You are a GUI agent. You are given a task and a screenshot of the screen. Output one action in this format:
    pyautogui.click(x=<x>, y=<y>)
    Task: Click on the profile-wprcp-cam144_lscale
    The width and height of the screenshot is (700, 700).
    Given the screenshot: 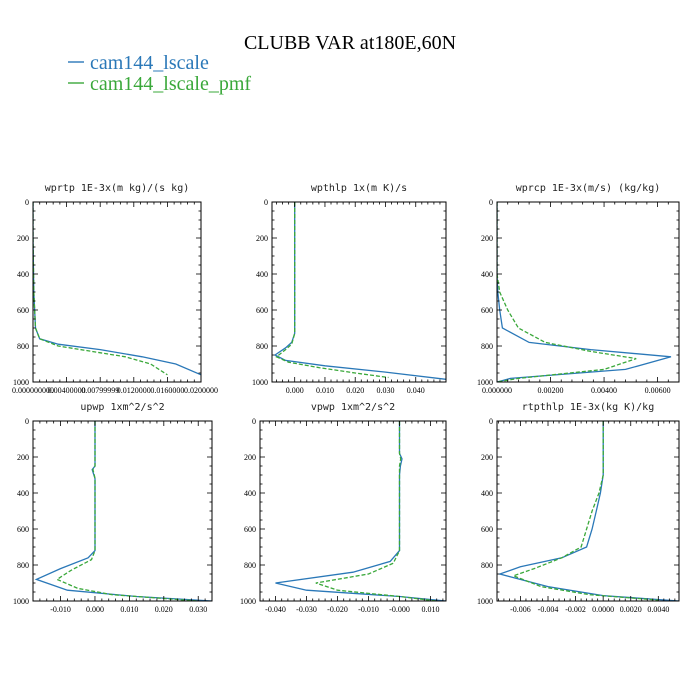 What is the action you would take?
    pyautogui.click(x=584, y=292)
    